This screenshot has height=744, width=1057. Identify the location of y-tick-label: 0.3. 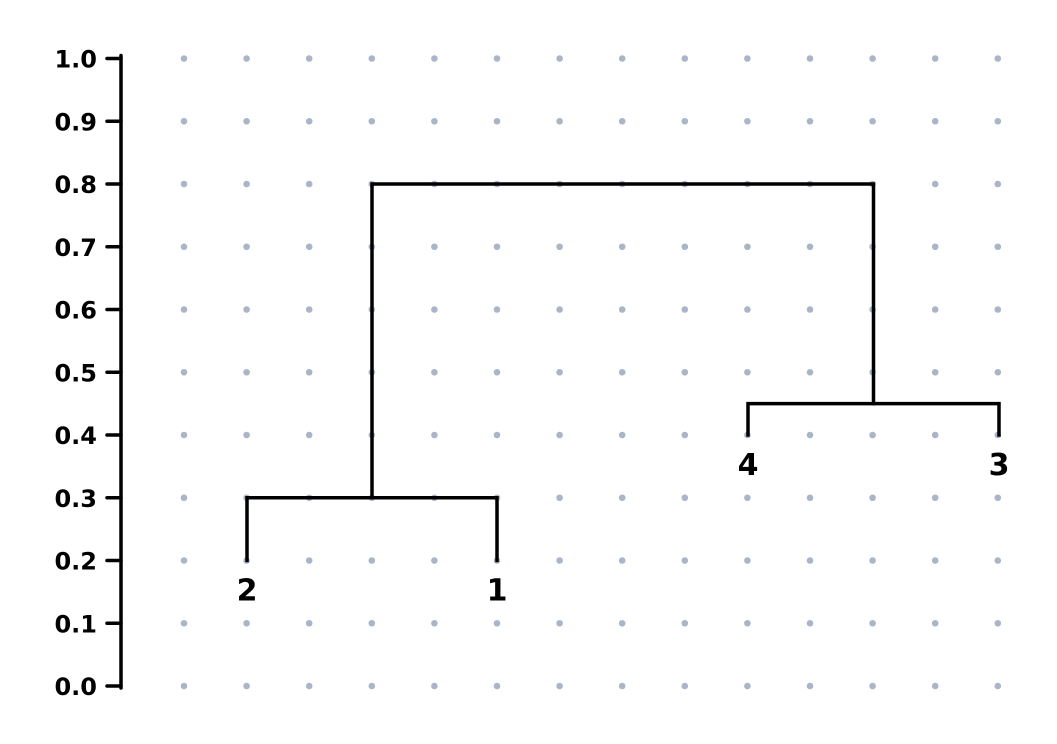
(75, 499).